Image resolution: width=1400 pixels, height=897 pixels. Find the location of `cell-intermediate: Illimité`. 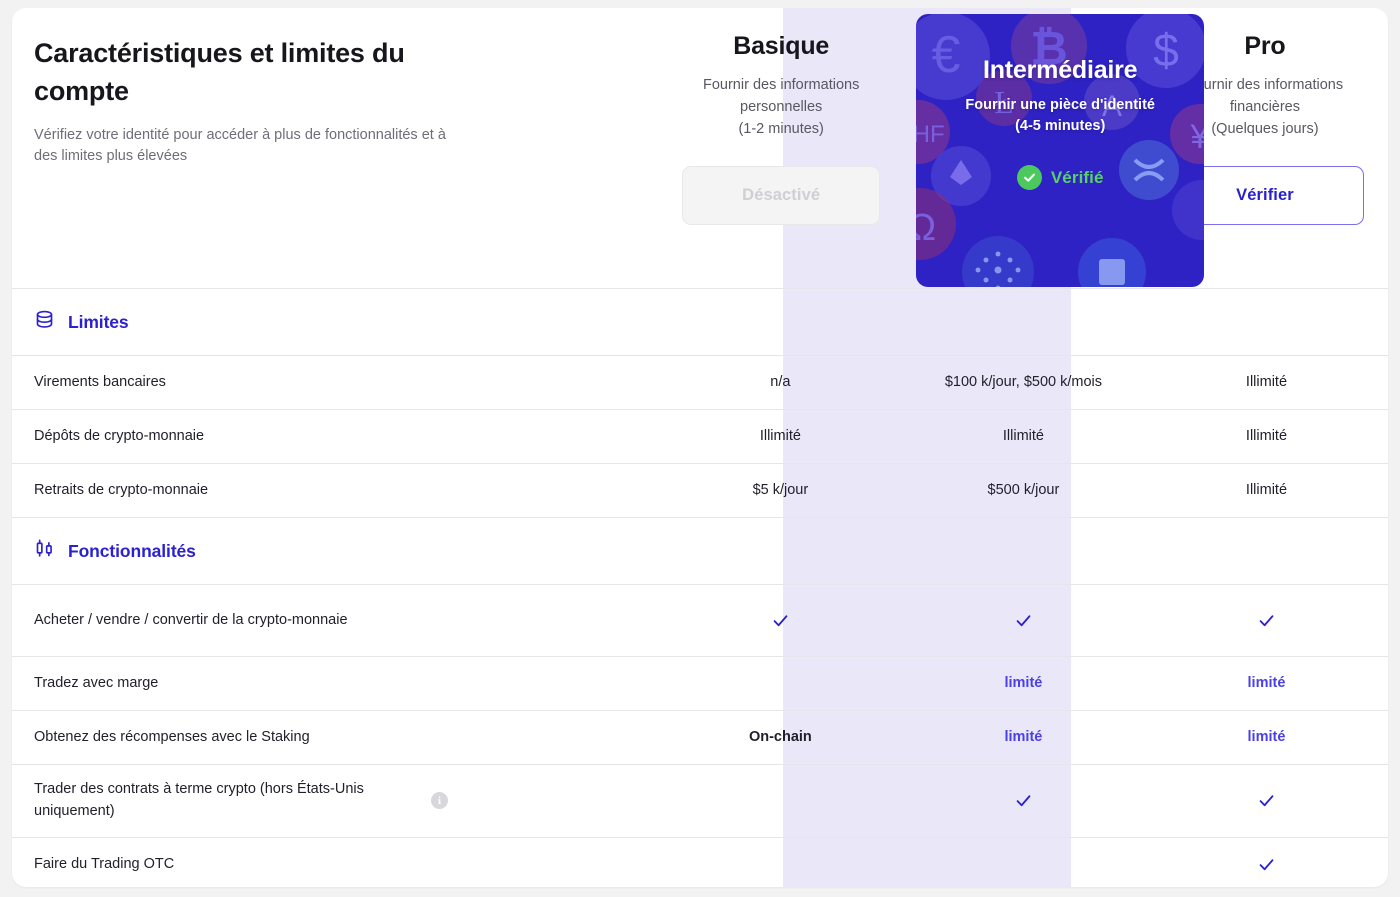

cell-intermediate: Illimité is located at coordinates (1023, 435).